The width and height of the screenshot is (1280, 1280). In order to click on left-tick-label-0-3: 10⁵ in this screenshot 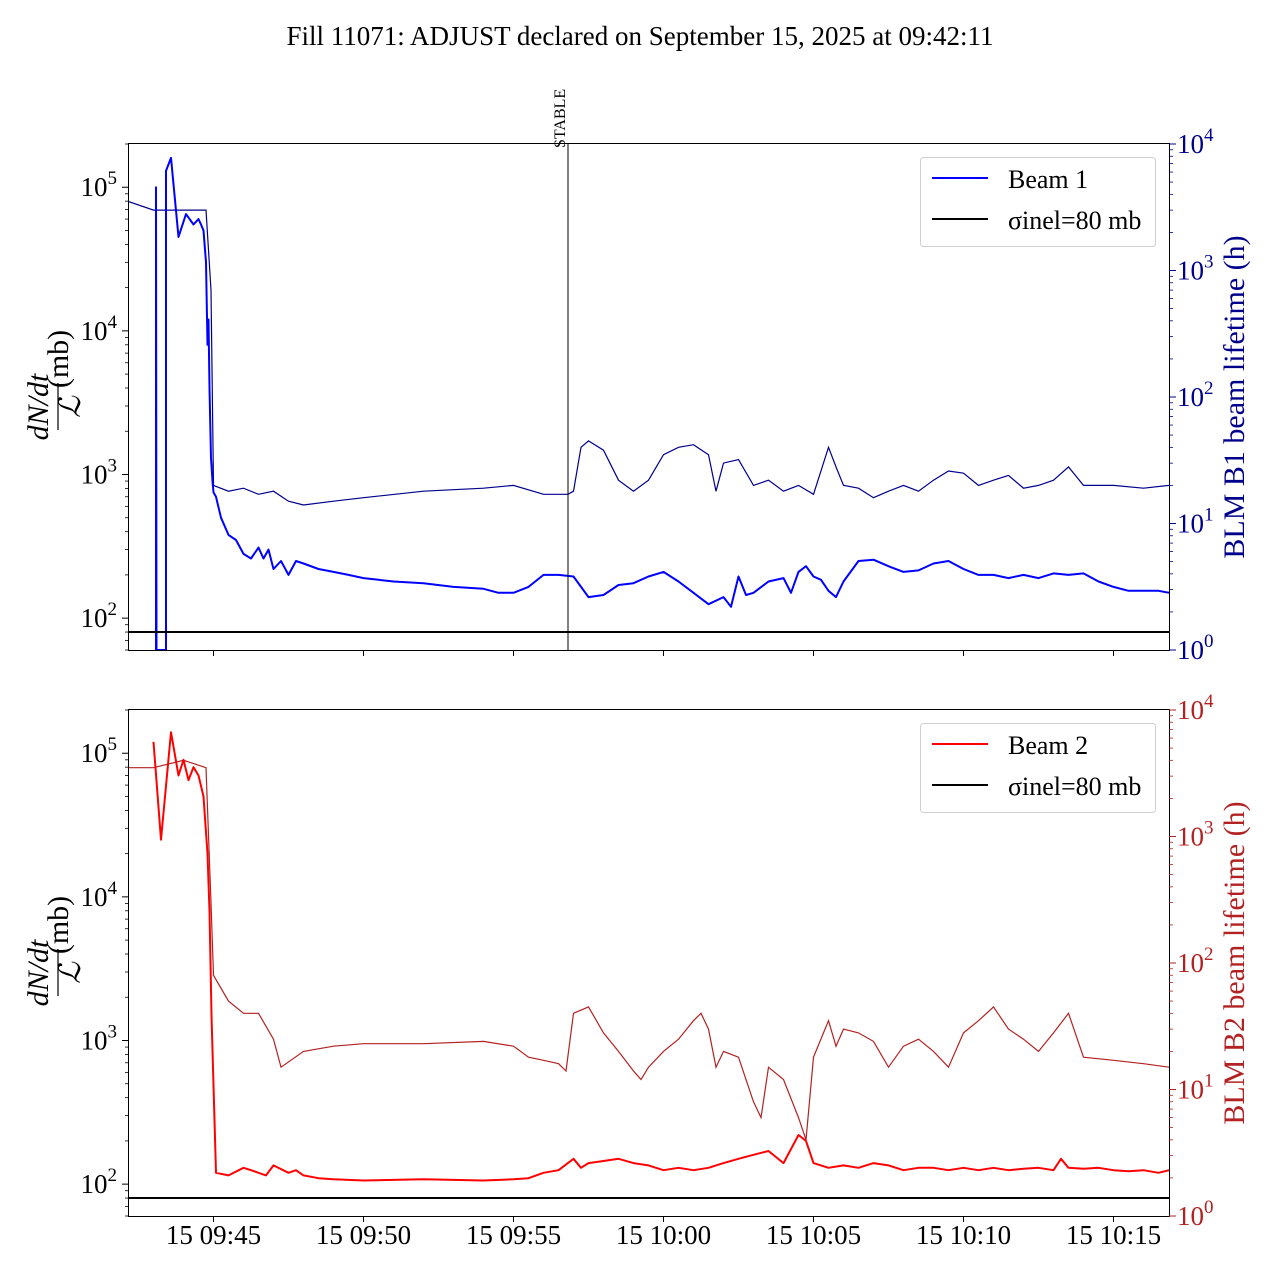, I will do `click(99, 185)`.